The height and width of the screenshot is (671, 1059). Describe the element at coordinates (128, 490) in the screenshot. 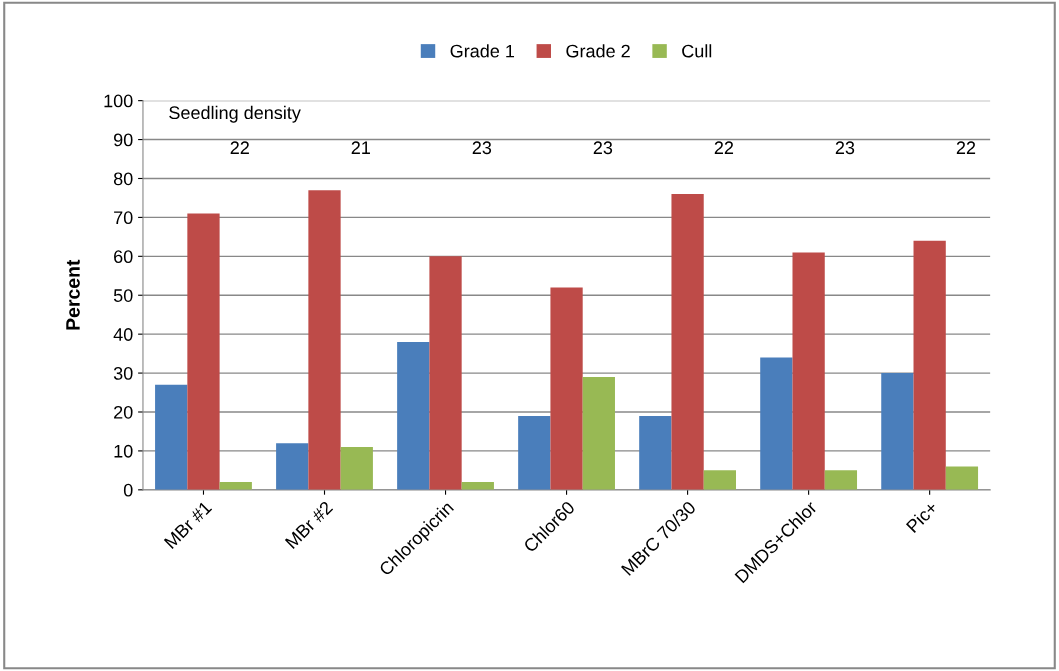

I see `y-tick-label: 0` at that location.